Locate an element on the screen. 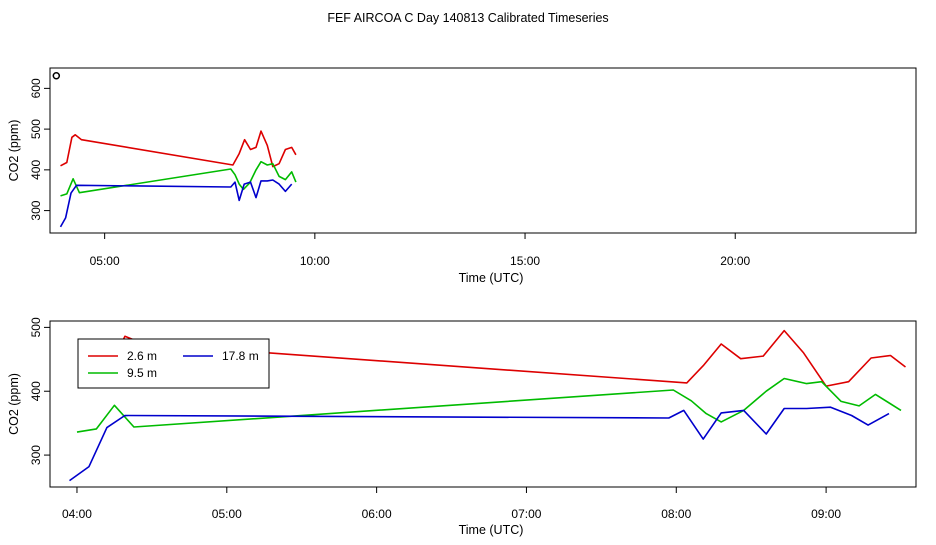 The height and width of the screenshot is (545, 936). x-tick-label: 20:00 is located at coordinates (735, 261).